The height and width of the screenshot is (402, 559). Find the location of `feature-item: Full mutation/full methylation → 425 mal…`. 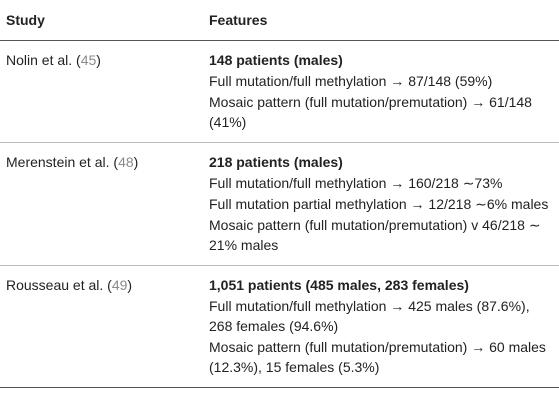

feature-item: Full mutation/full methylation → 425 mal… is located at coordinates (369, 316).